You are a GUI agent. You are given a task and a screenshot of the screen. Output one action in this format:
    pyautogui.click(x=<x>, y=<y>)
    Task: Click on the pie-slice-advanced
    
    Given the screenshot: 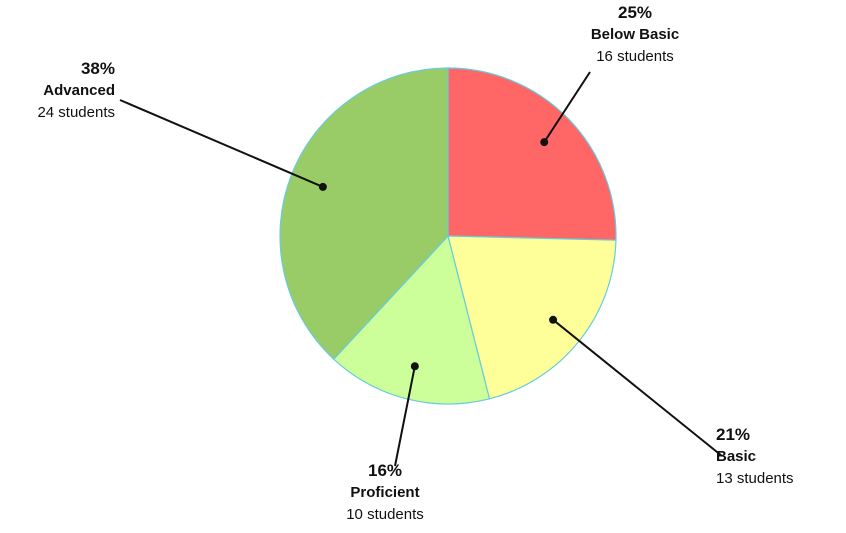 What is the action you would take?
    pyautogui.click(x=364, y=214)
    